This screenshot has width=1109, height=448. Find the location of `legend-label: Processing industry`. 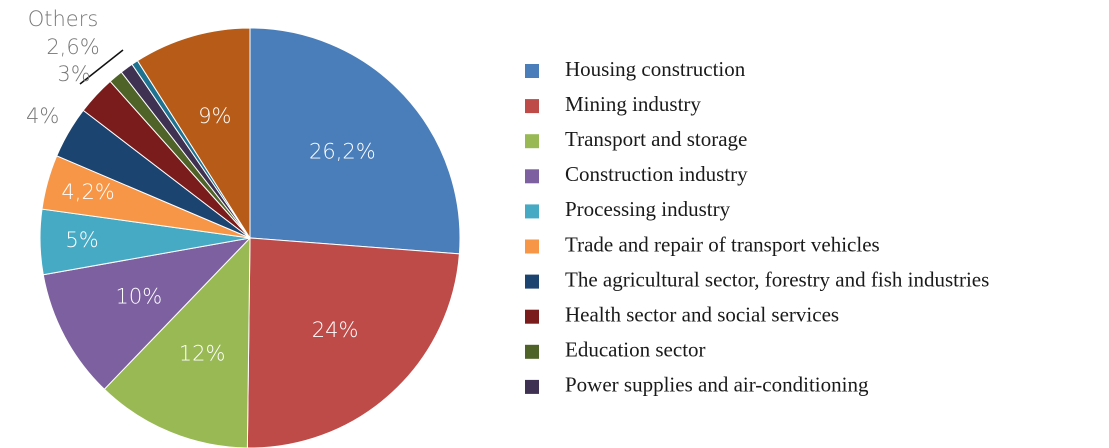

legend-label: Processing industry is located at coordinates (648, 209).